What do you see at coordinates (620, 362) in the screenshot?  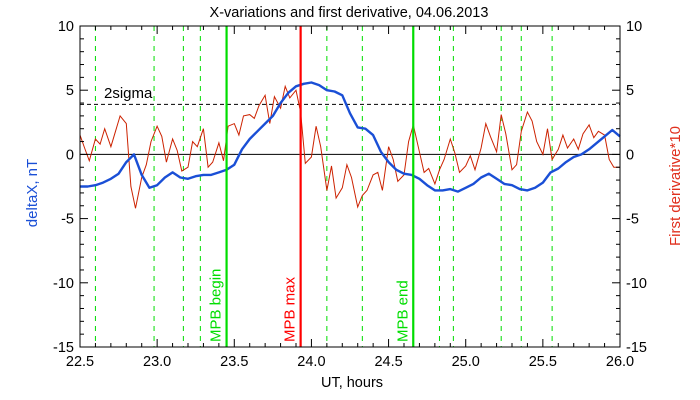 I see `x-tick-label: 26.0` at bounding box center [620, 362].